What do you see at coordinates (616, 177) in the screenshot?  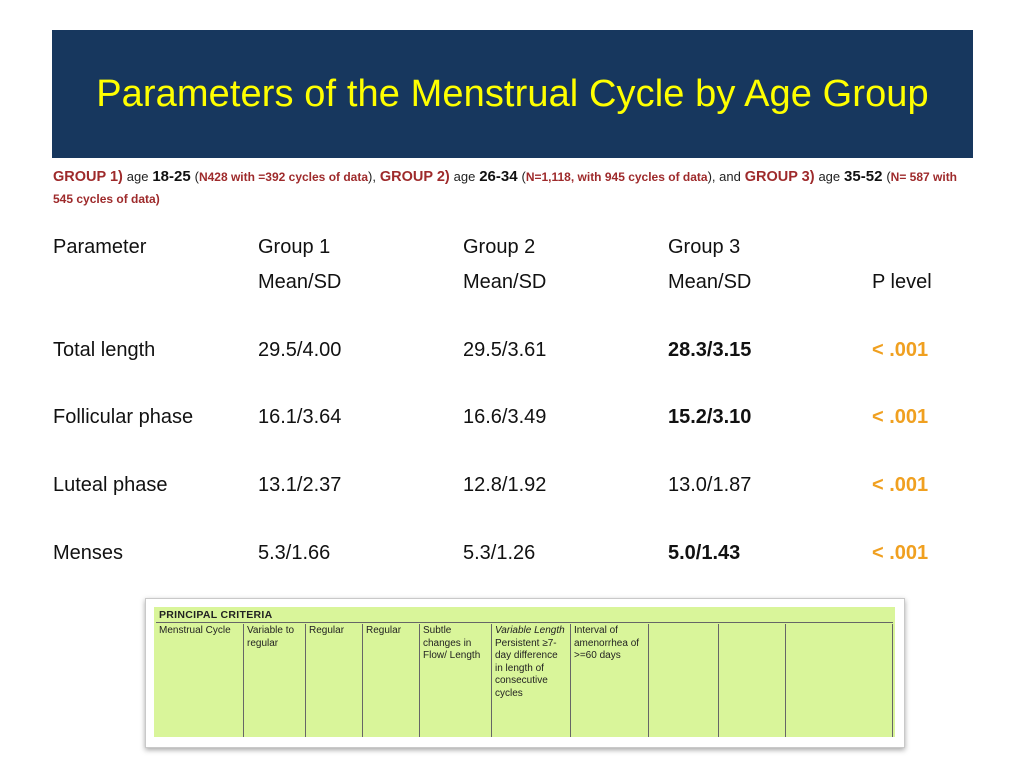 I see `group2-sample: N=1,118, with 945 cycles of data` at bounding box center [616, 177].